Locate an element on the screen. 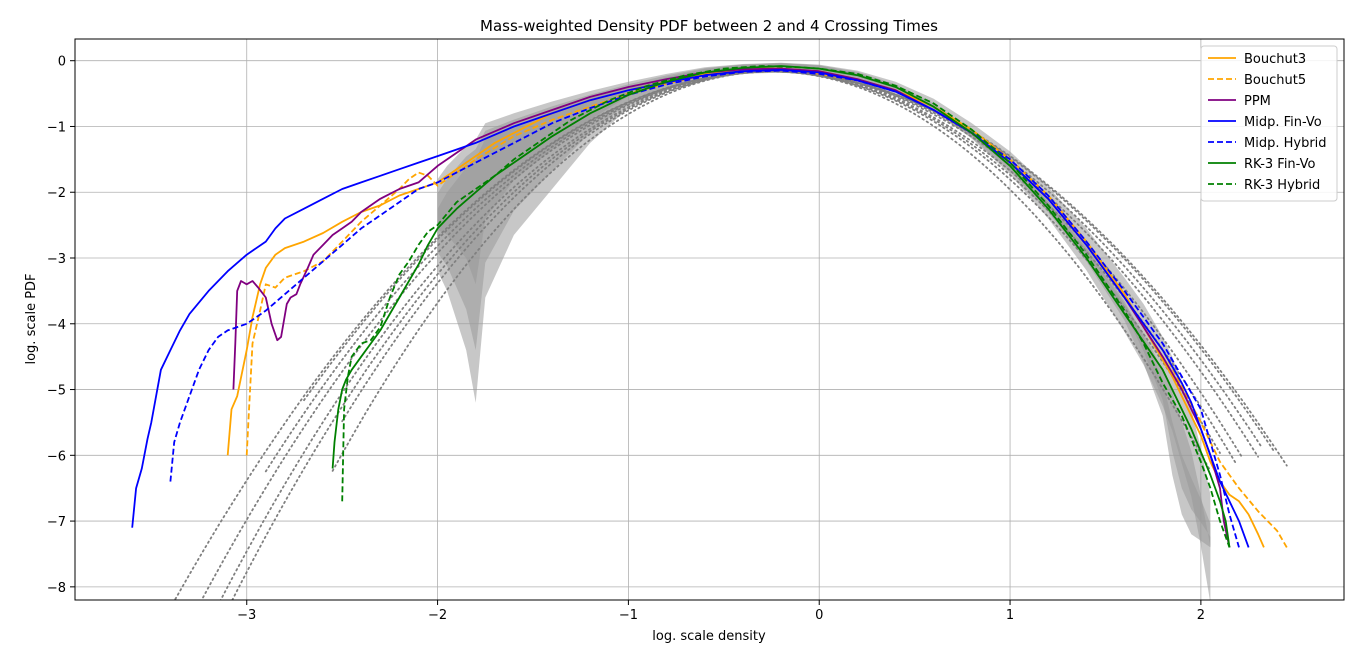 The image size is (1366, 664). y-tick-label: −8 is located at coordinates (56, 588).